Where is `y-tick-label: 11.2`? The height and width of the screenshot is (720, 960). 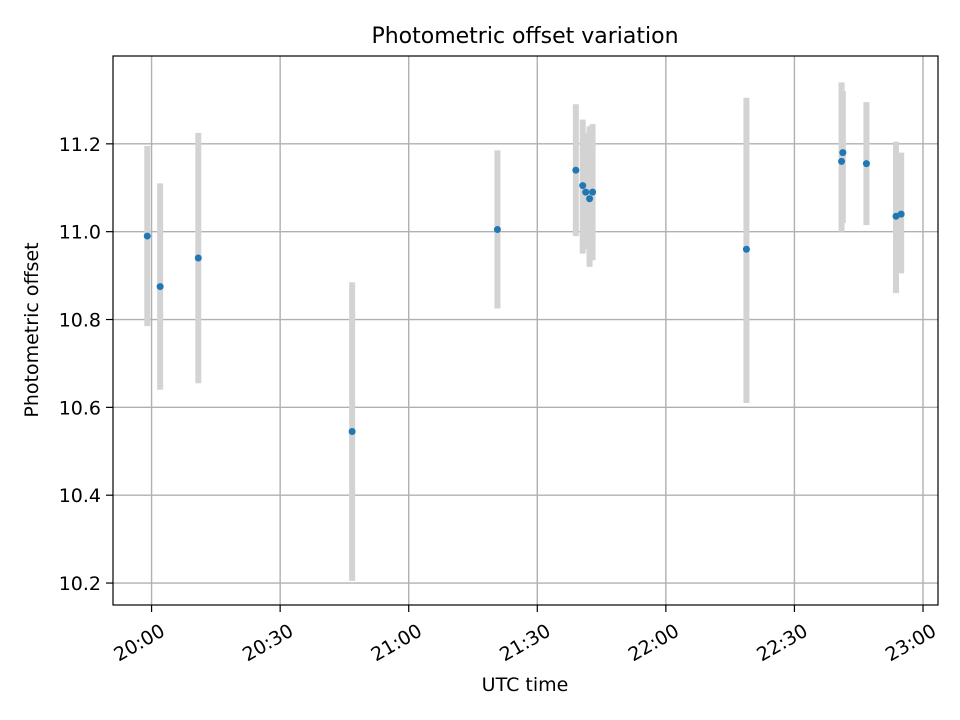
y-tick-label: 11.2 is located at coordinates (80, 145).